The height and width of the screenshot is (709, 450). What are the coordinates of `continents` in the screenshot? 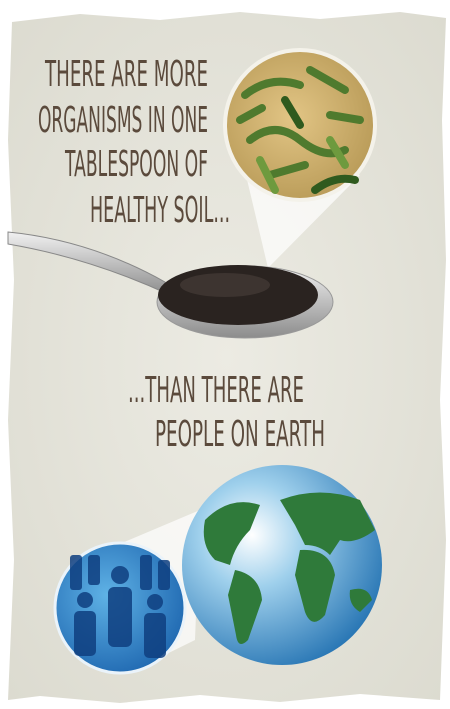 It's located at (289, 568).